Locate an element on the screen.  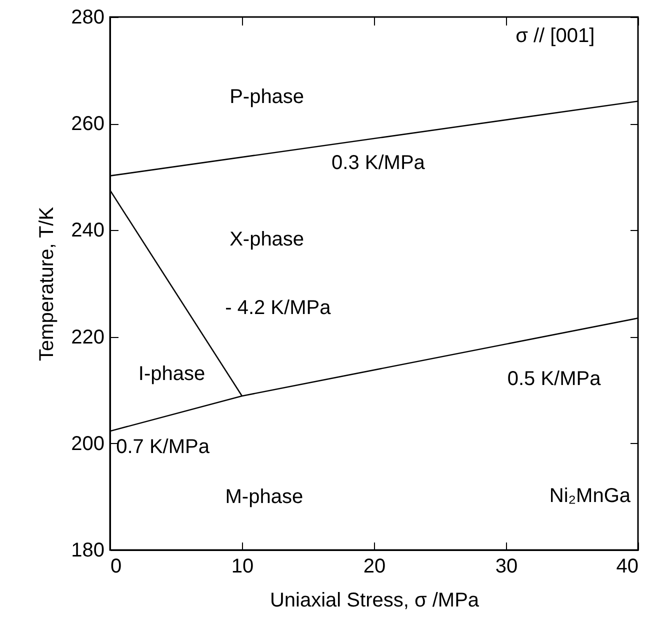
x-tick-label: 20 is located at coordinates (374, 567).